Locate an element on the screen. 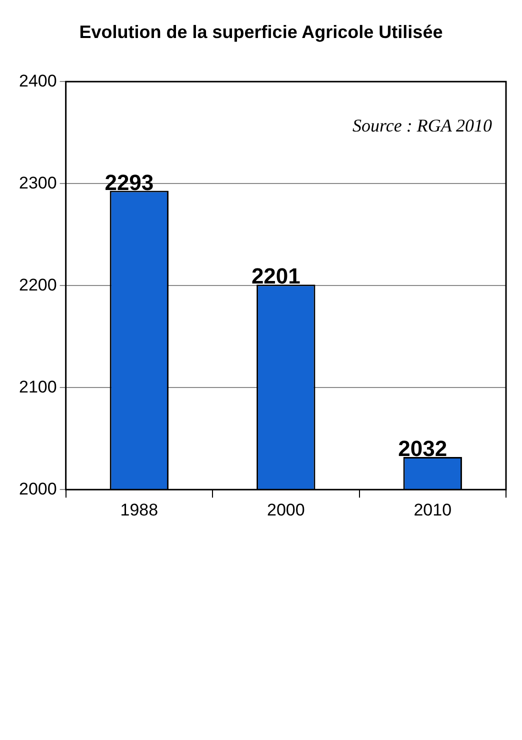  x-tick-label: 2010 is located at coordinates (433, 510).